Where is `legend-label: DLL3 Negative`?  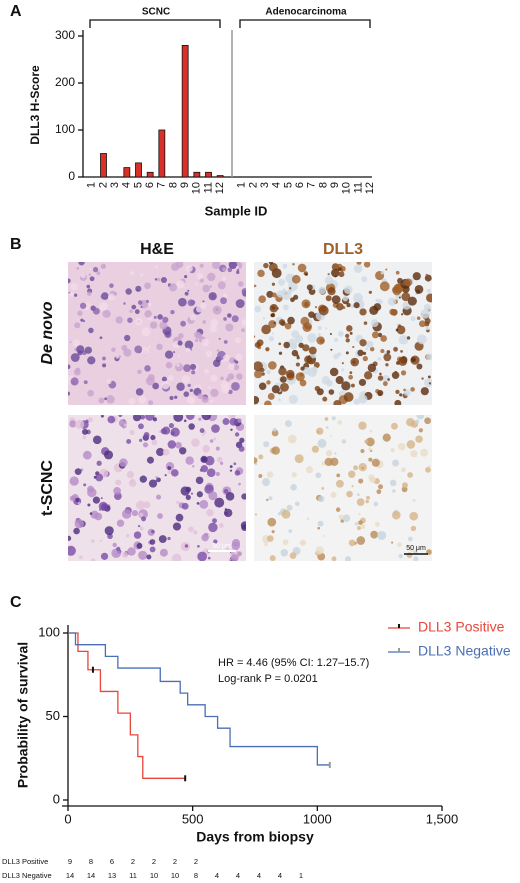
legend-label: DLL3 Negative is located at coordinates (464, 651).